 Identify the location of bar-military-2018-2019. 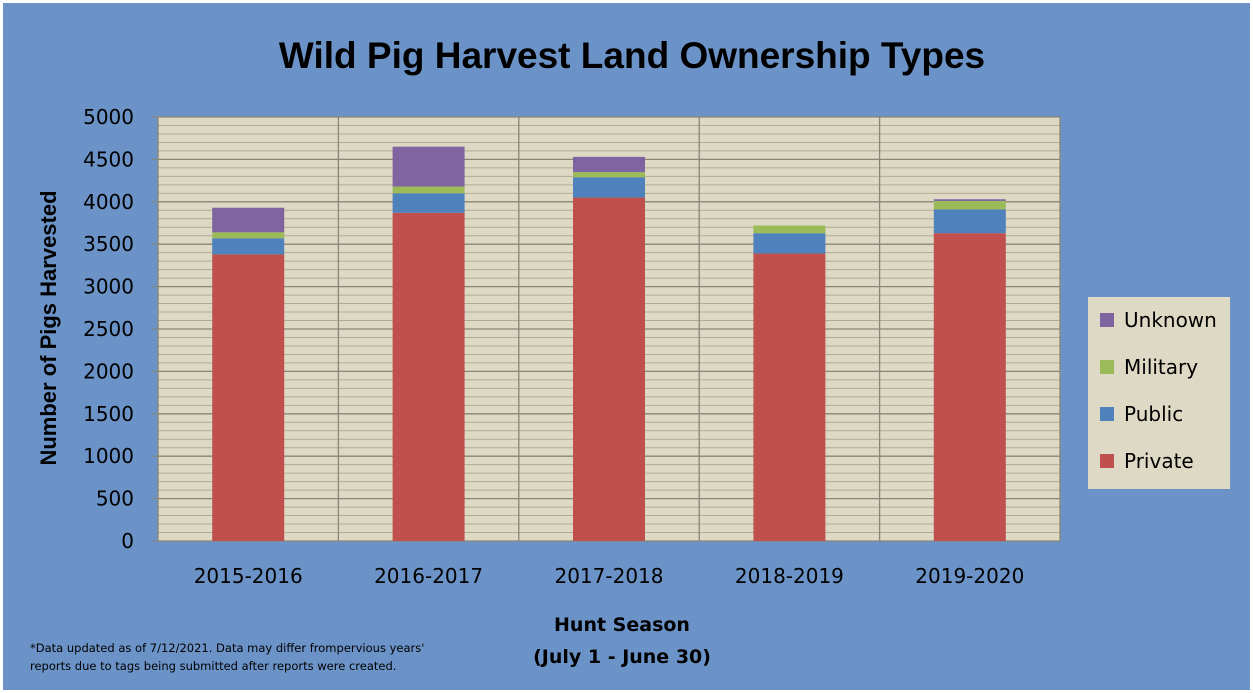
(789, 229).